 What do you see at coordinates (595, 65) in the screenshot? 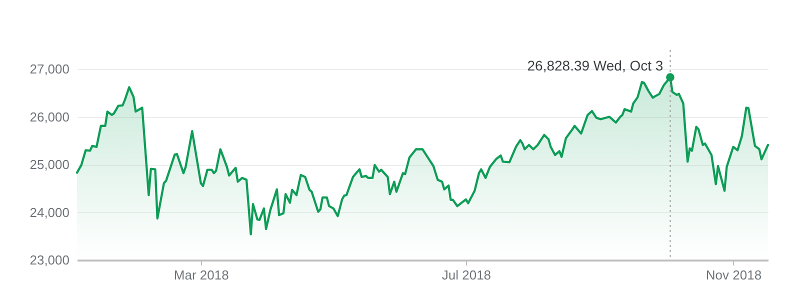
I see `annotation: 26,828.39 Wed, Oct 3` at bounding box center [595, 65].